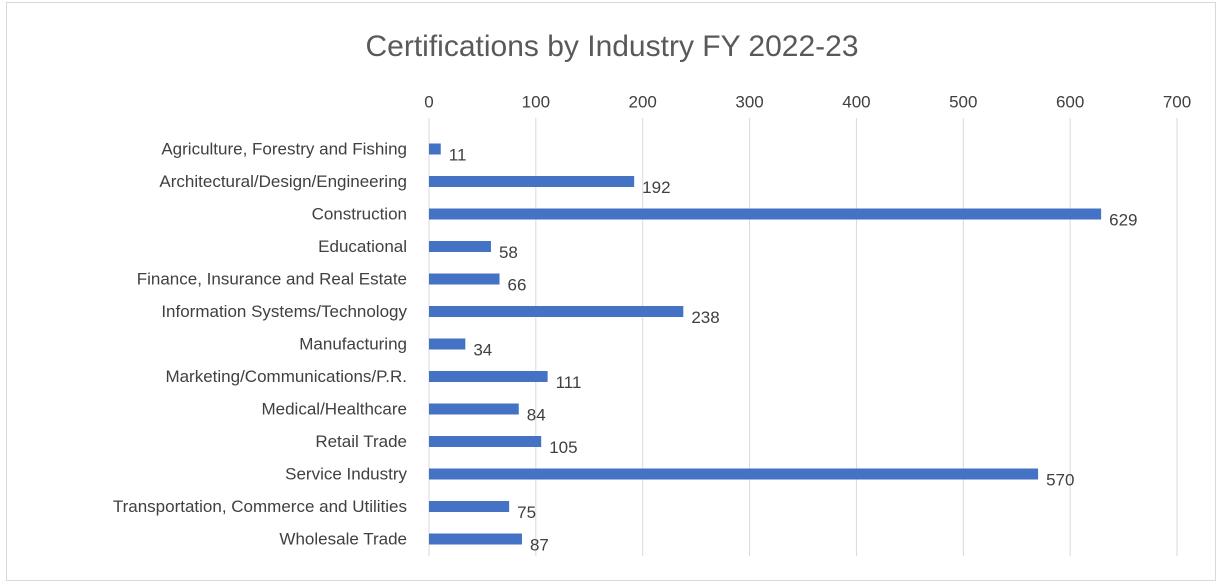  I want to click on x-tick-label: 300, so click(749, 101).